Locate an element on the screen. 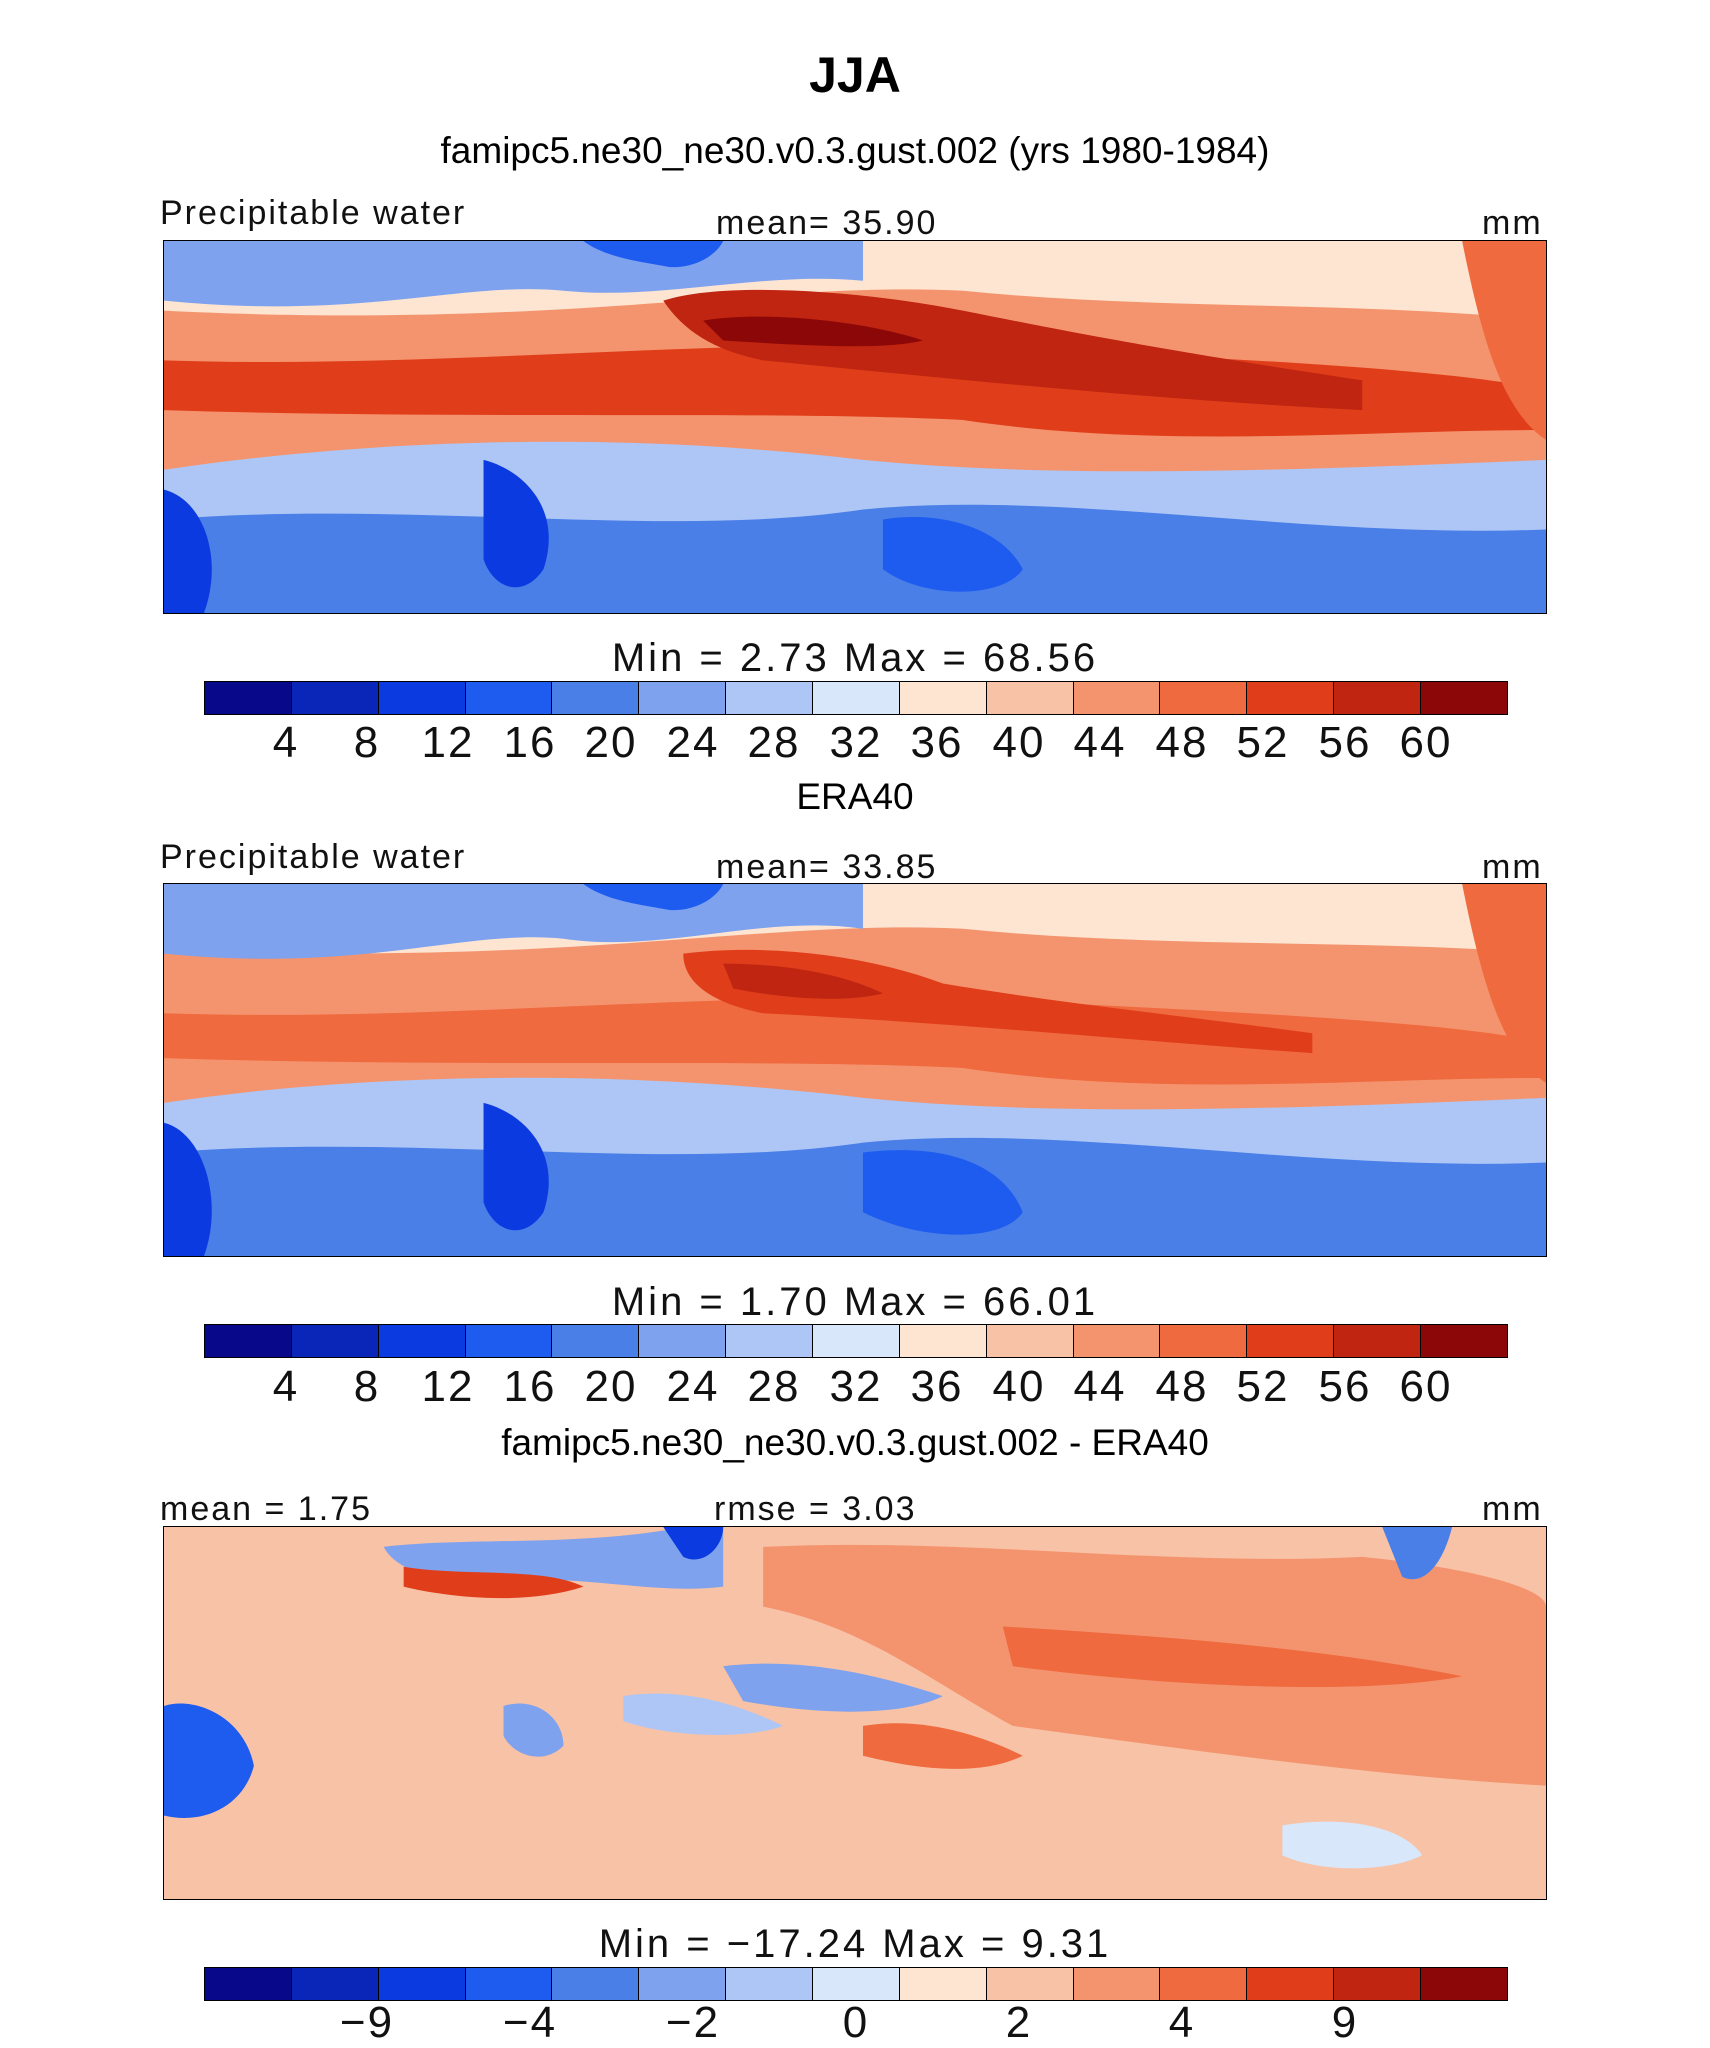 This screenshot has width=1710, height=2048. panel-3-colorbar is located at coordinates (856, 1984).